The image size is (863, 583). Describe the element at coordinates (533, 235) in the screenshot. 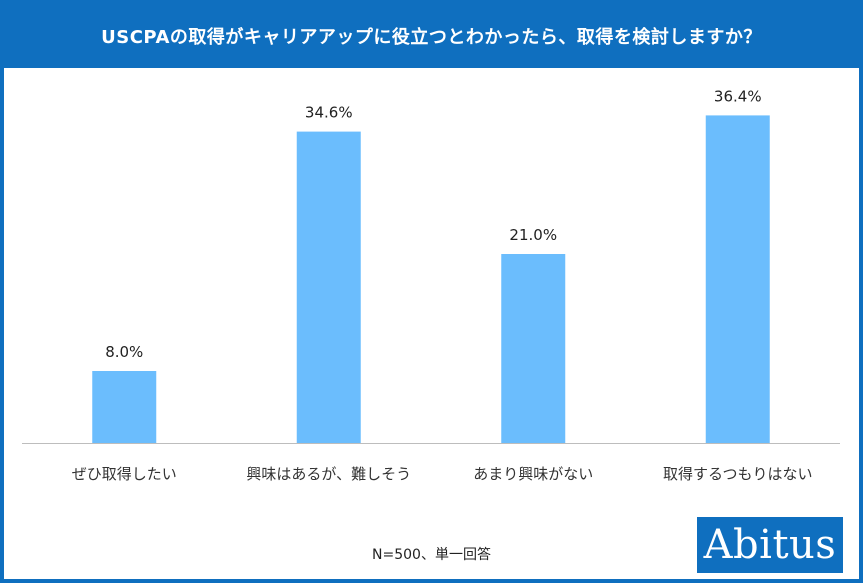

I see `data-label-3: 21.0%` at that location.